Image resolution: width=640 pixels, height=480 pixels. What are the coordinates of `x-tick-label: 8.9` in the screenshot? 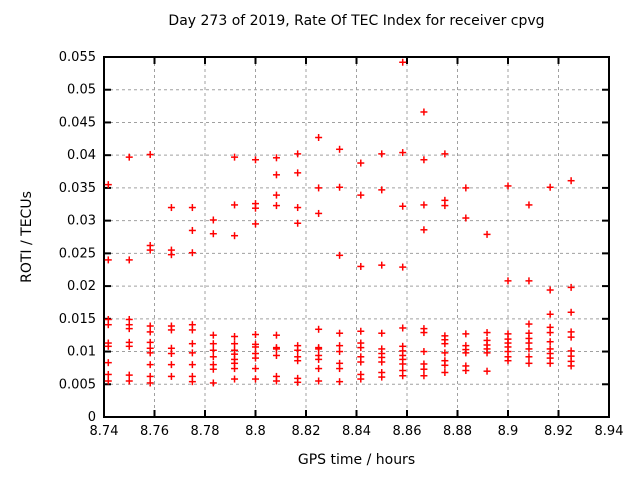 It's located at (508, 431).